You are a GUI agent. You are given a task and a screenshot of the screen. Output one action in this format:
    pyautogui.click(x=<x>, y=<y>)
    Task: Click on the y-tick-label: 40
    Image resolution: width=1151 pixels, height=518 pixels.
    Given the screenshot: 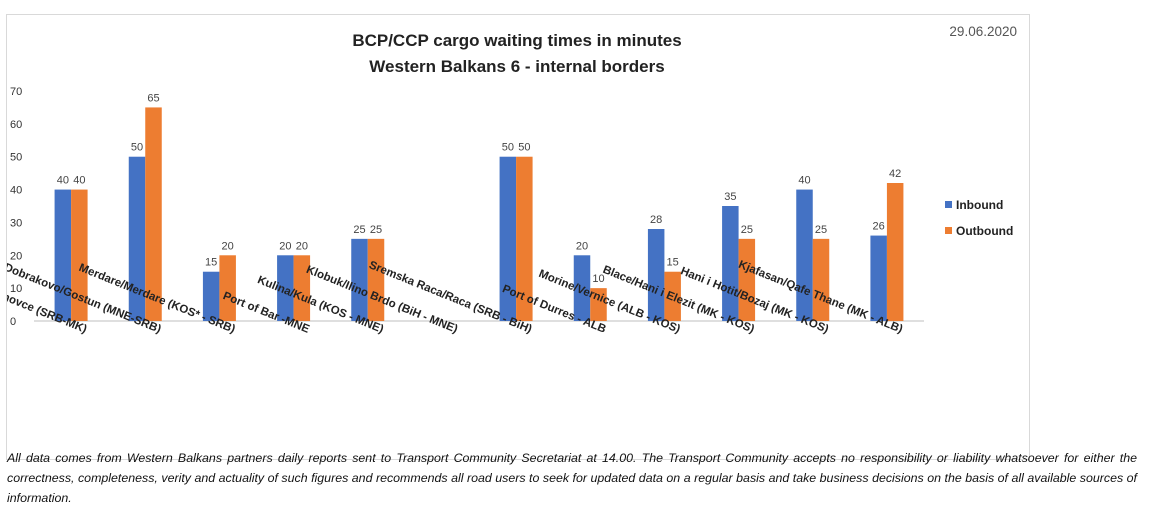 What is the action you would take?
    pyautogui.click(x=16, y=191)
    